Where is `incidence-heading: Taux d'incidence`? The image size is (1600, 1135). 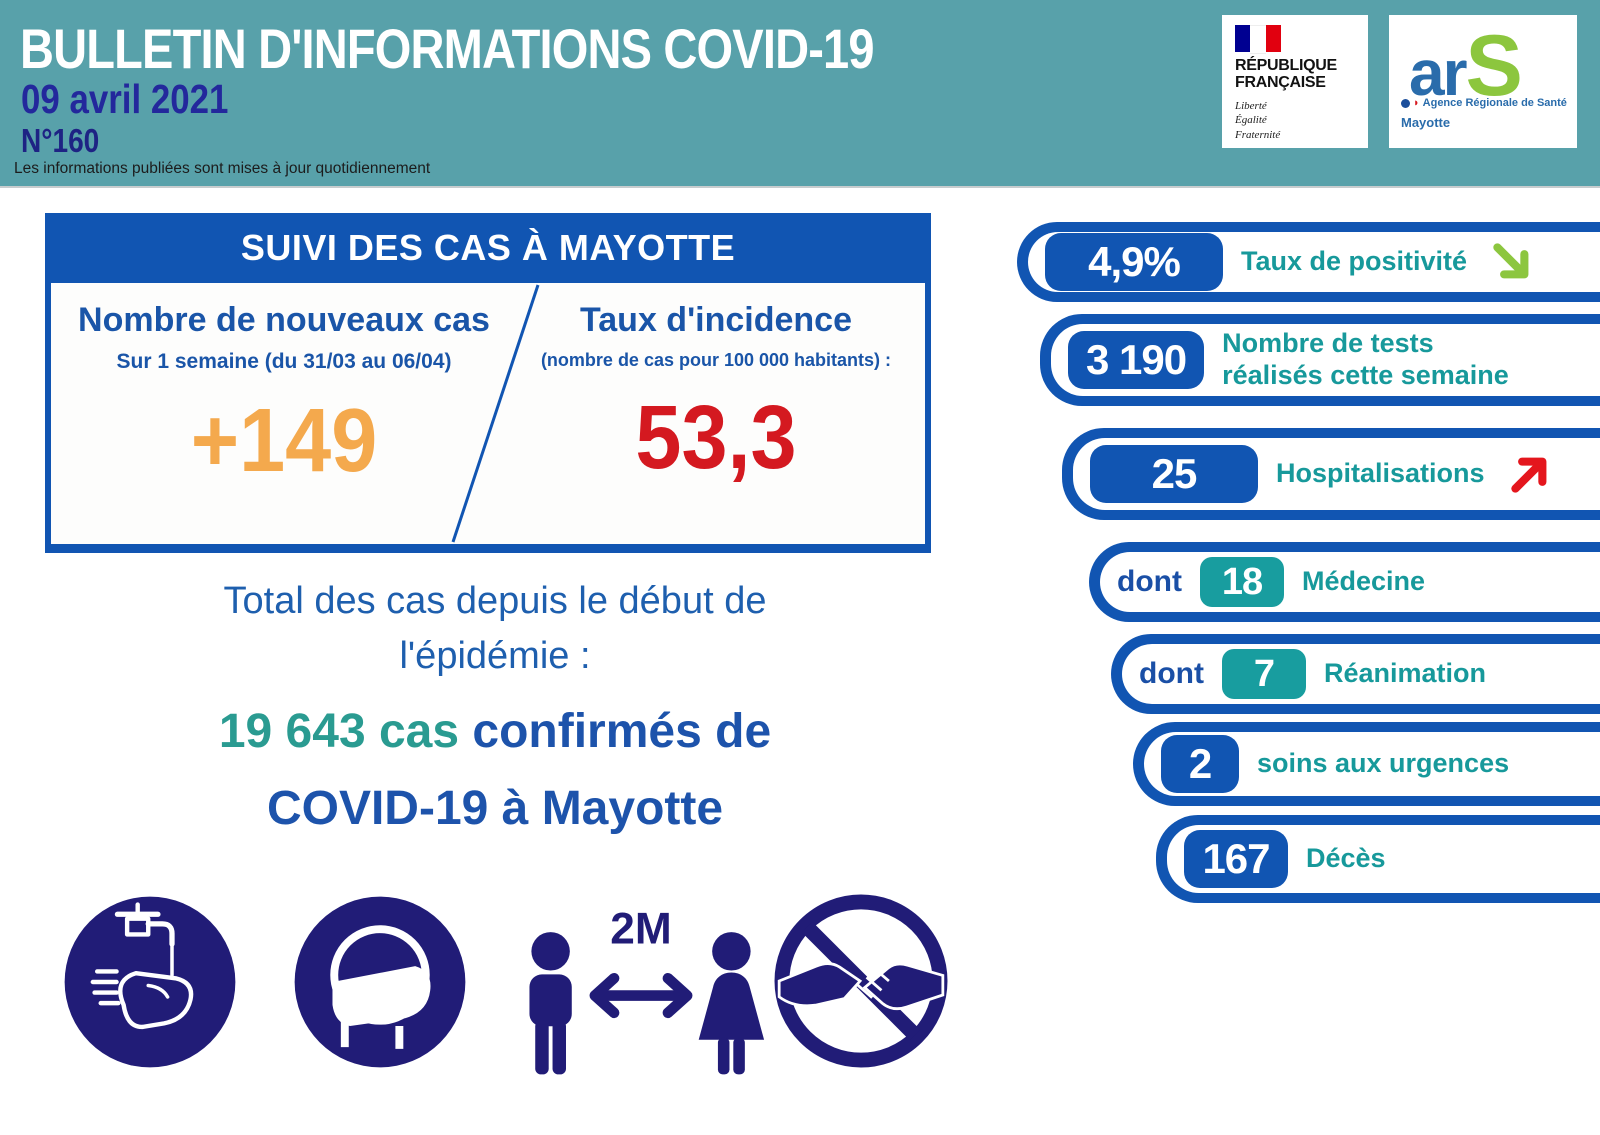
incidence-heading: Taux d'incidence is located at coordinates (716, 320).